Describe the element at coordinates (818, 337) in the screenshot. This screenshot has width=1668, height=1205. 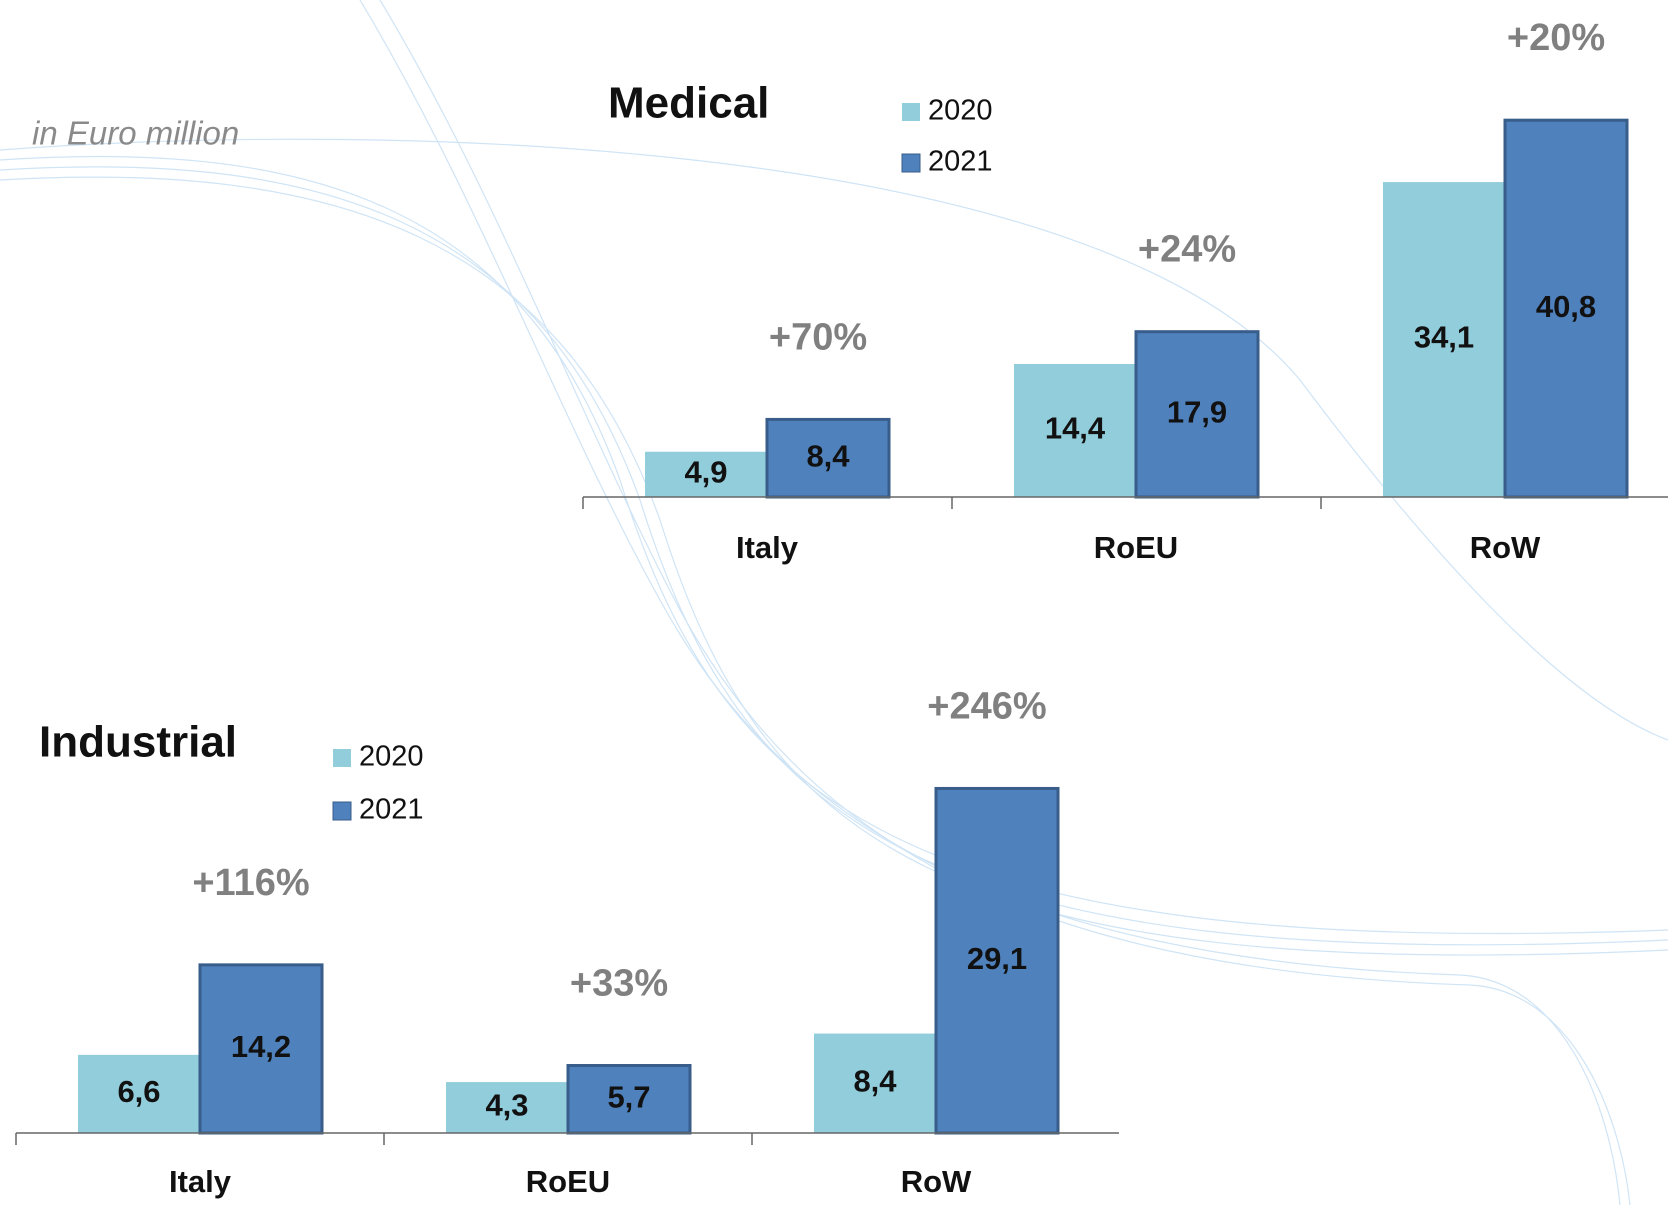
I see `growth-annotation: +70%` at that location.